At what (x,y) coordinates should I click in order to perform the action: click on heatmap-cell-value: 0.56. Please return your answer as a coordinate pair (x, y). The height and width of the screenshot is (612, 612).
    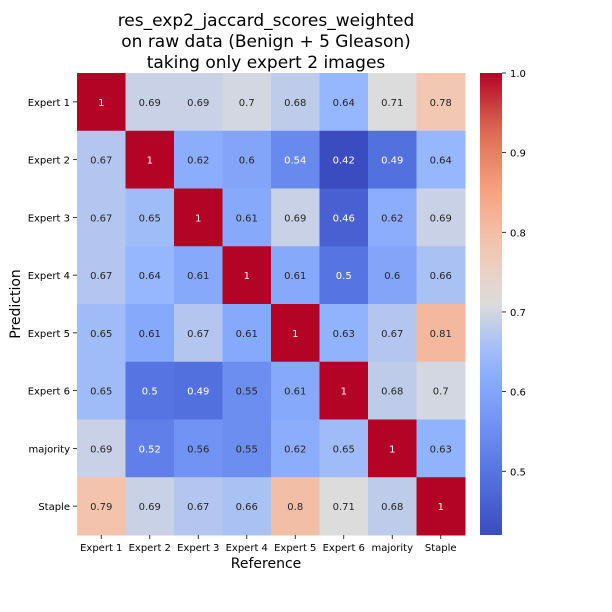
    Looking at the image, I should click on (198, 449).